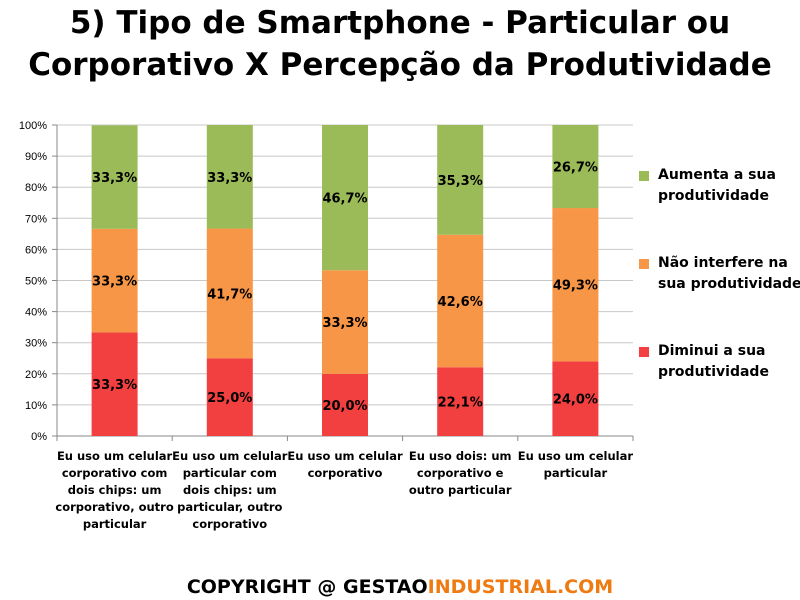 This screenshot has width=800, height=600. What do you see at coordinates (36, 344) in the screenshot?
I see `y-tick-label: 30%` at bounding box center [36, 344].